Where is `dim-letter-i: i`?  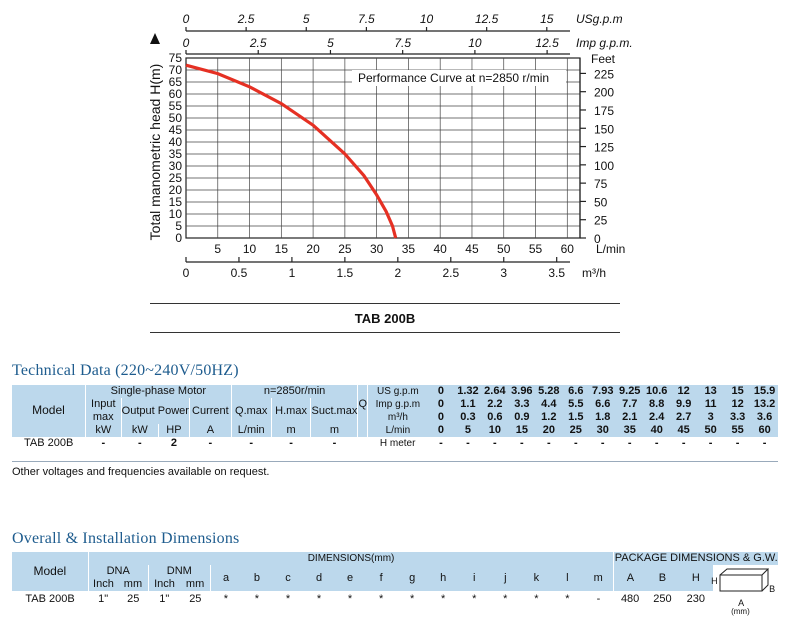 dim-letter-i: i is located at coordinates (474, 578).